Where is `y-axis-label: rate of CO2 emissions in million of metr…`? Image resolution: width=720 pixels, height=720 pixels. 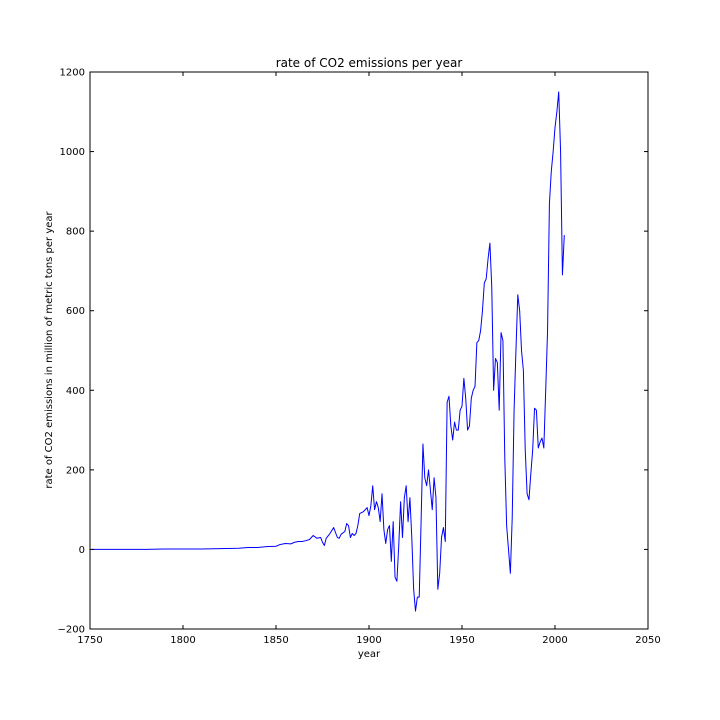 y-axis-label: rate of CO2 emissions in million of metr… is located at coordinates (49, 349).